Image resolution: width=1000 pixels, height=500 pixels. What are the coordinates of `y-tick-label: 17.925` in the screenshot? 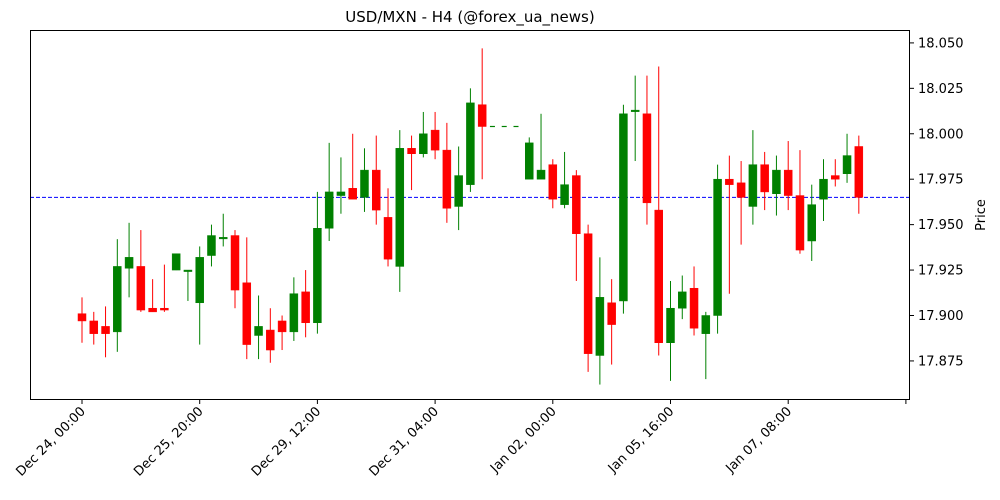 It's located at (941, 271).